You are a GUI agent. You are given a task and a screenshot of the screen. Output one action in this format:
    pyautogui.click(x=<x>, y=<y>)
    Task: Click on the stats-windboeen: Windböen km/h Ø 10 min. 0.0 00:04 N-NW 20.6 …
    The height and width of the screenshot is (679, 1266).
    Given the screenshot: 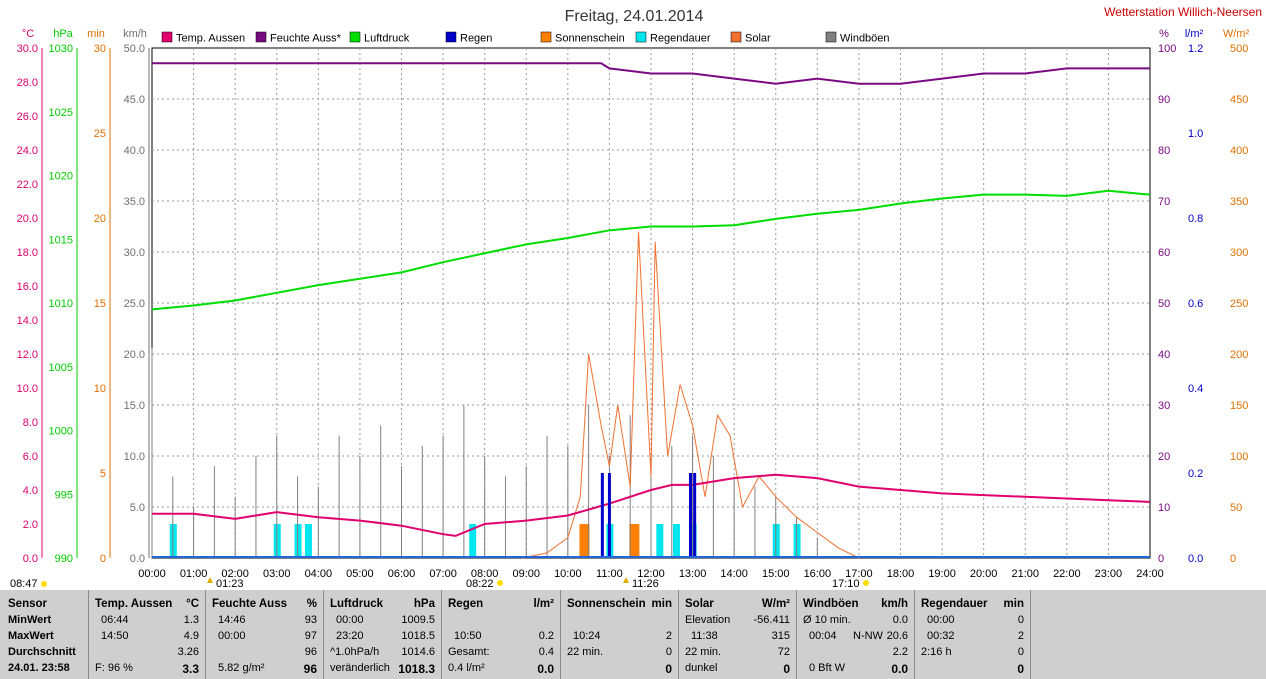 What is the action you would take?
    pyautogui.click(x=855, y=634)
    